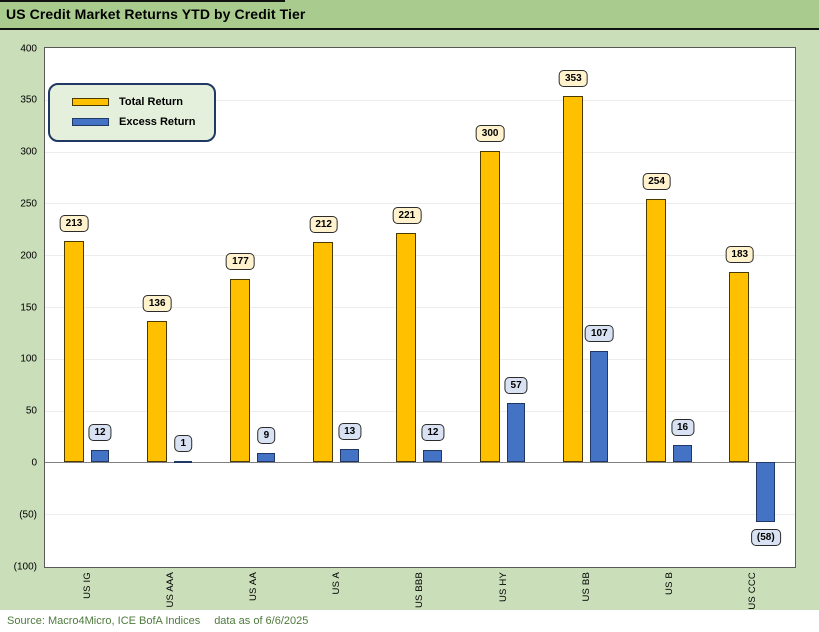 The width and height of the screenshot is (819, 632). Describe the element at coordinates (90, 122) in the screenshot. I see `excess-return-swatch` at that location.